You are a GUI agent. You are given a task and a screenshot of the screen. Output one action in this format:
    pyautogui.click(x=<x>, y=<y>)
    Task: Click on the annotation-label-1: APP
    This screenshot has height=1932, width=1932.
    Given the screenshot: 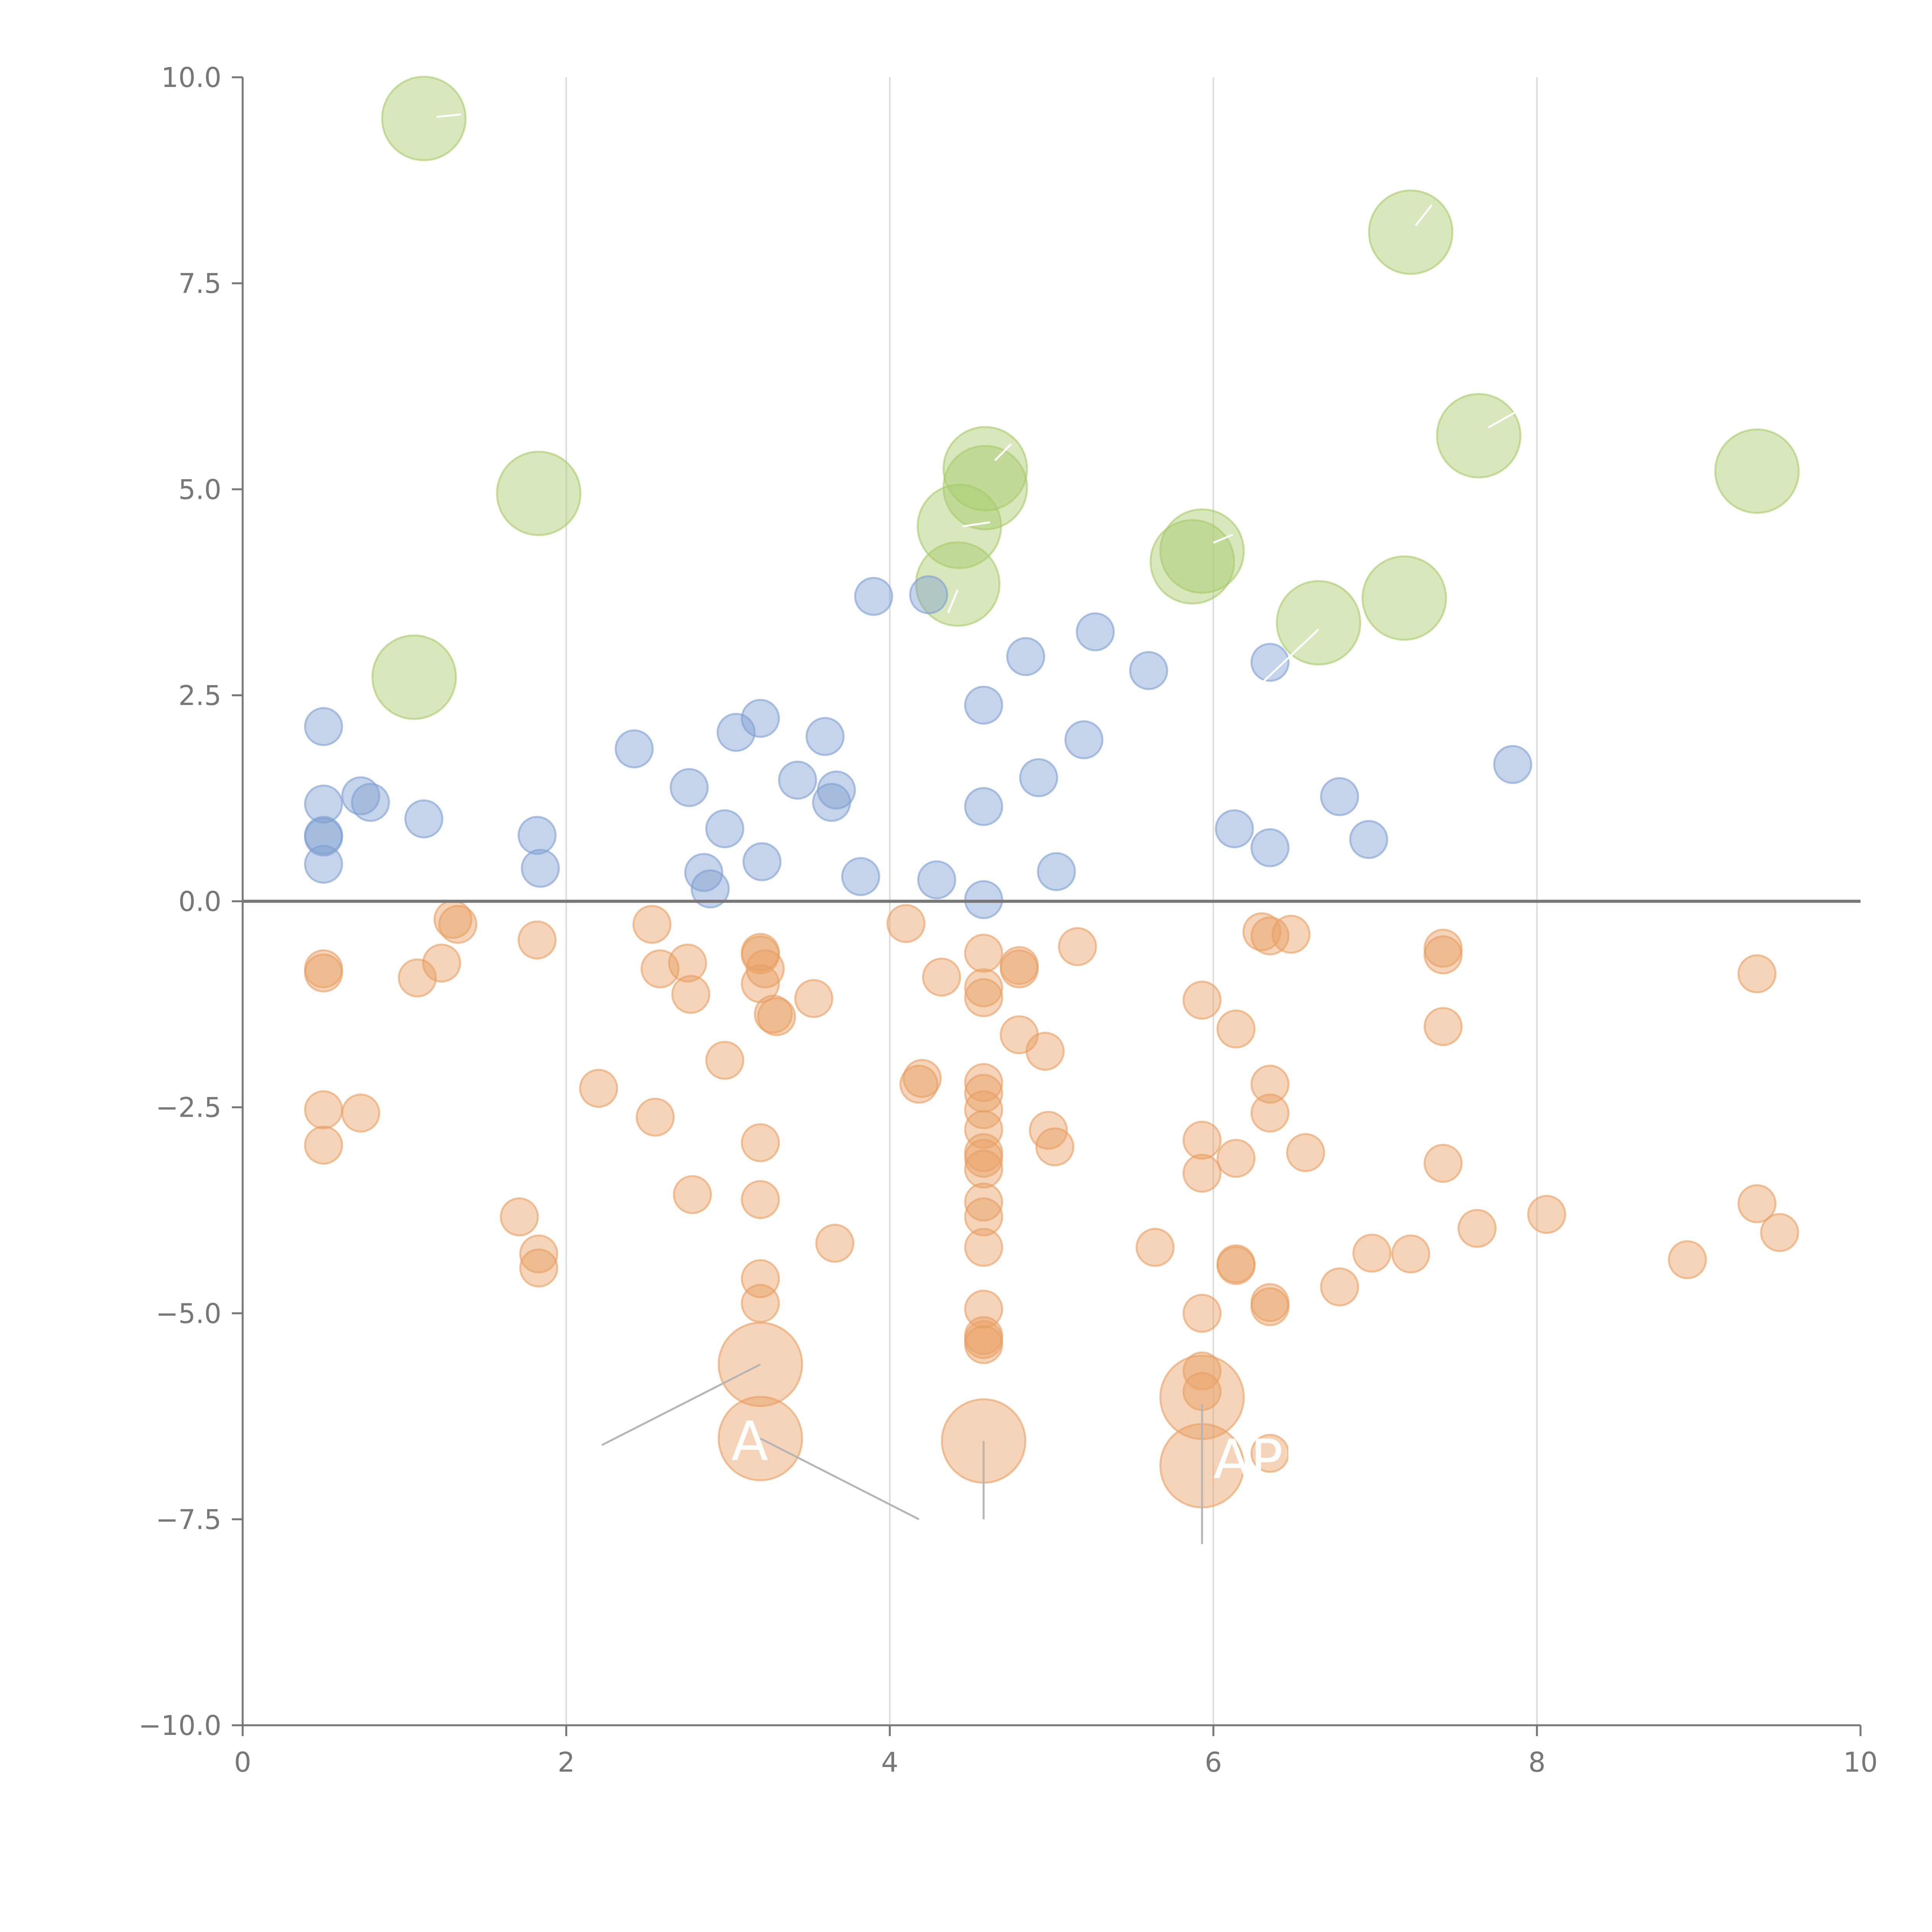 What is the action you would take?
    pyautogui.click(x=1264, y=1460)
    